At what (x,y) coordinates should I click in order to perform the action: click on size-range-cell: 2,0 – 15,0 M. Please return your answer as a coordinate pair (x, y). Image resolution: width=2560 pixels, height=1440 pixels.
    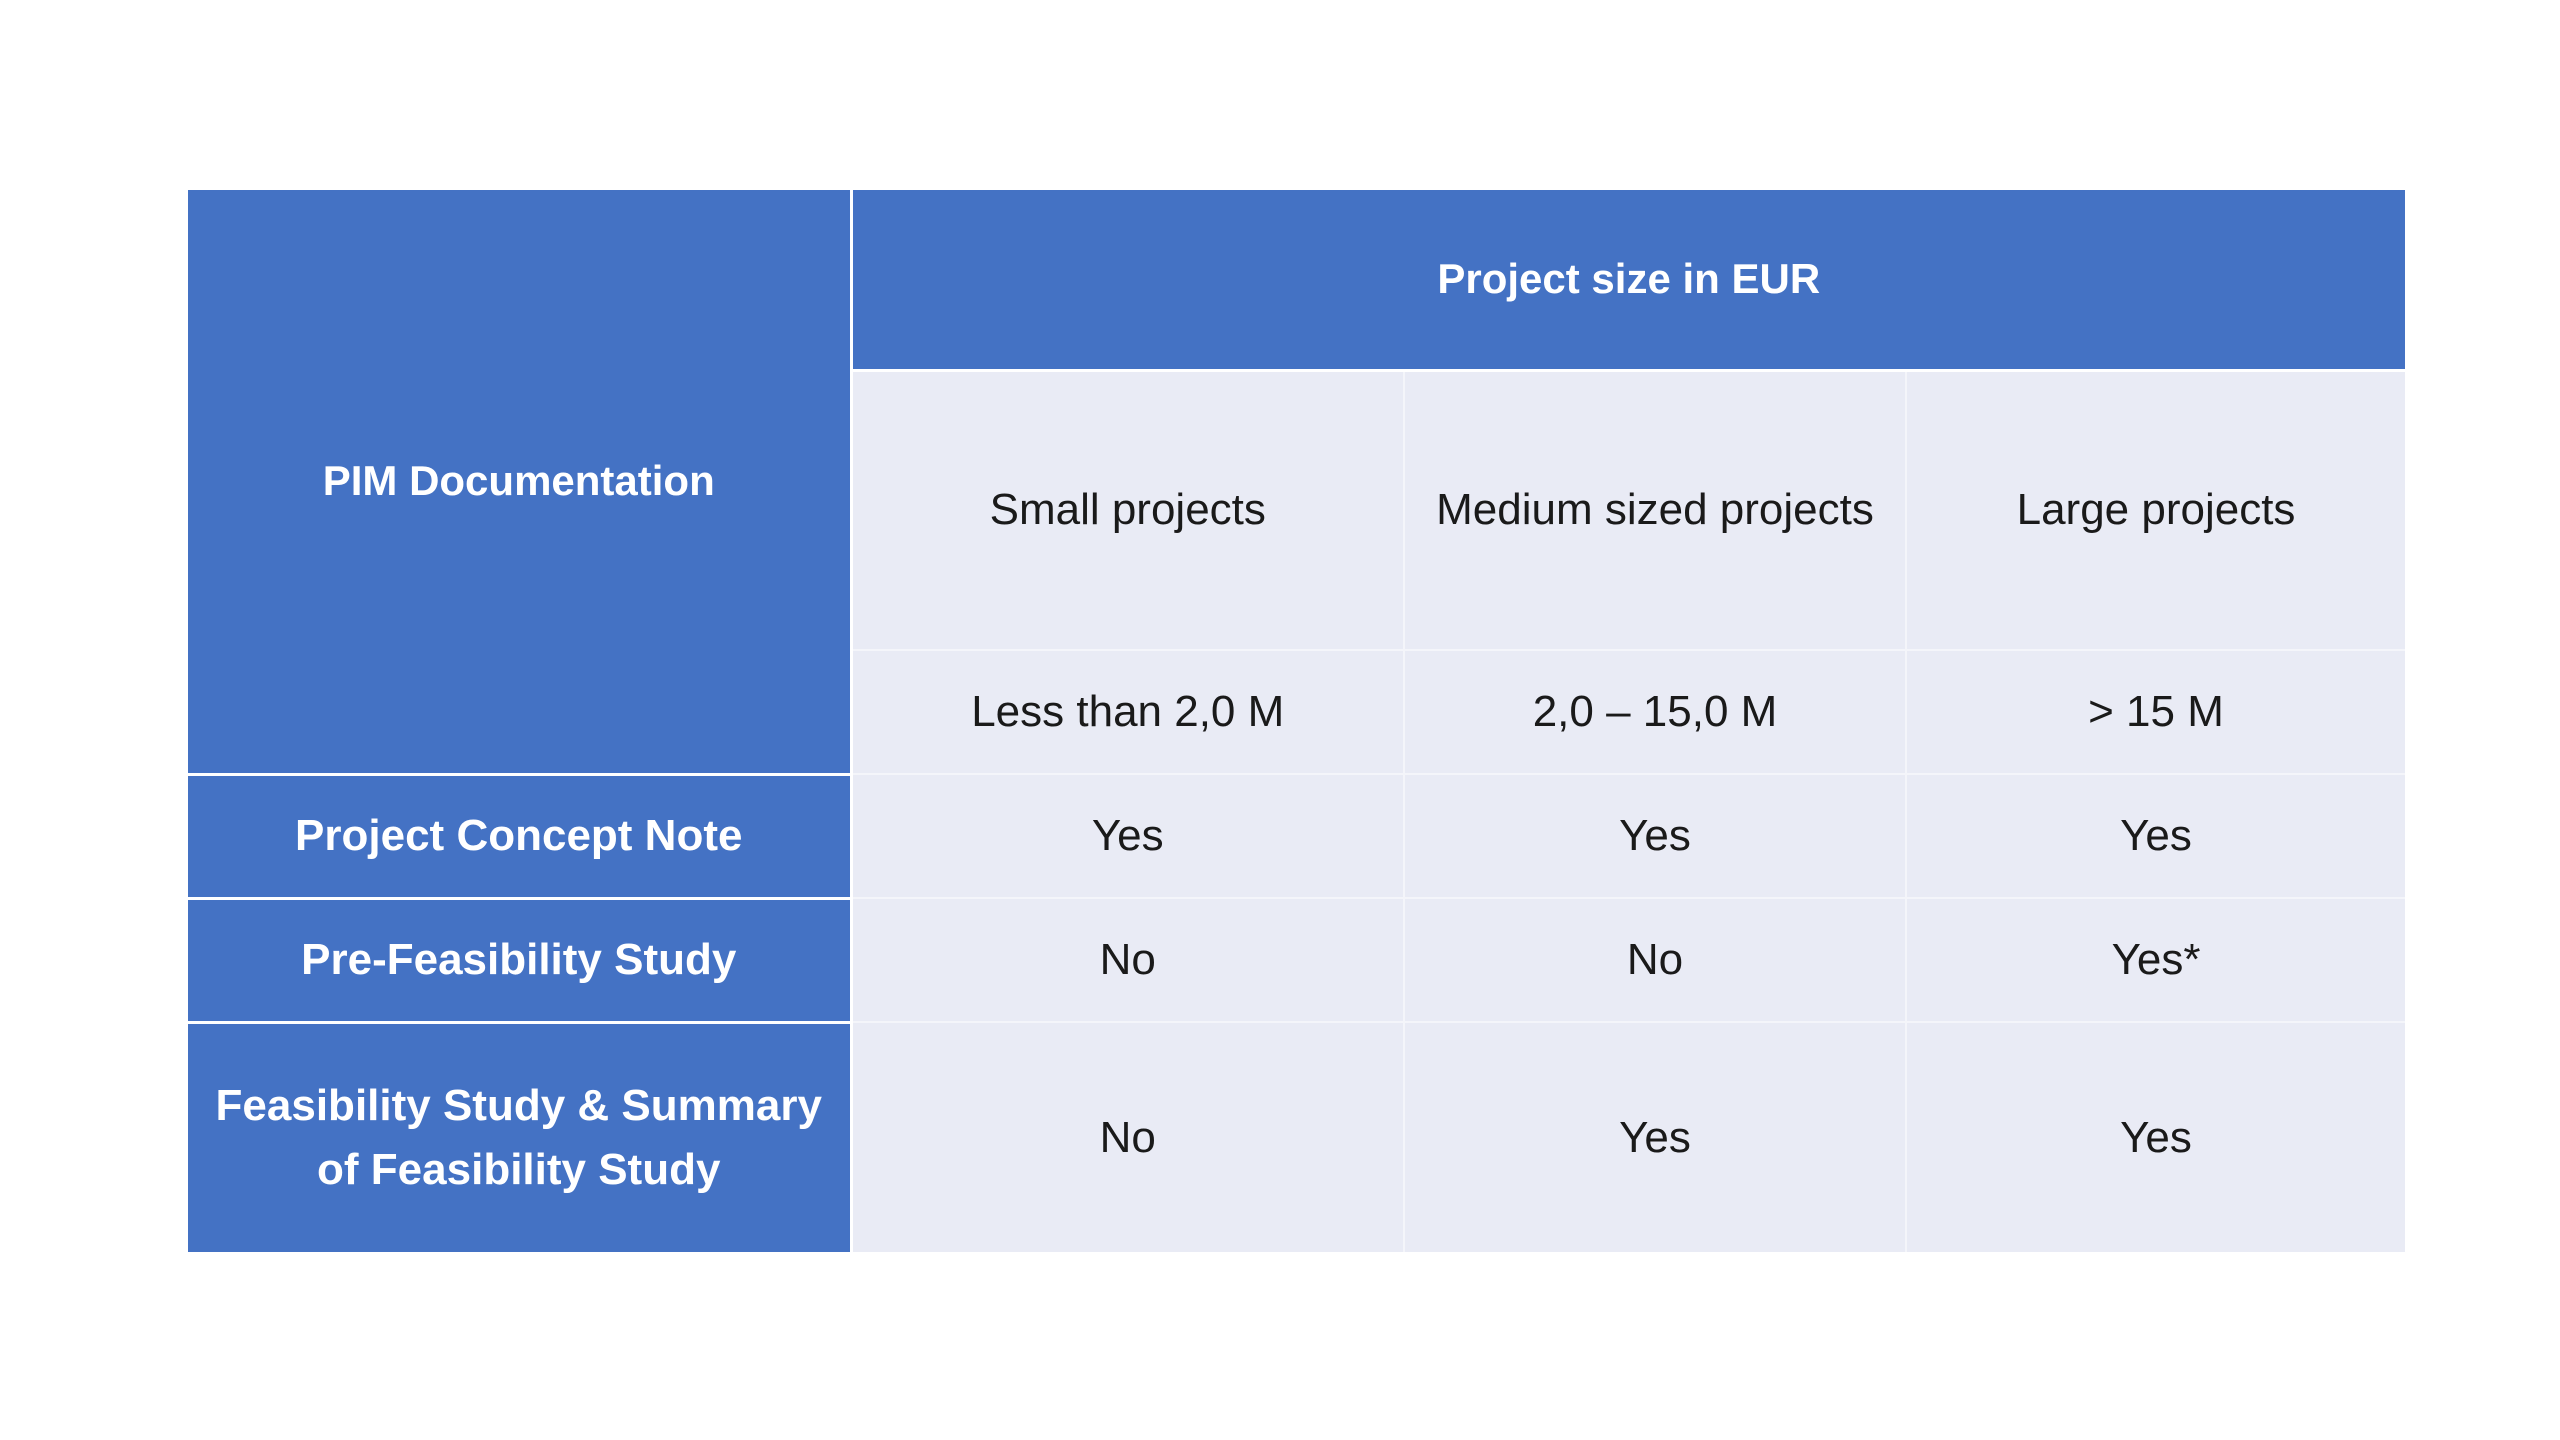
    Looking at the image, I should click on (1655, 712).